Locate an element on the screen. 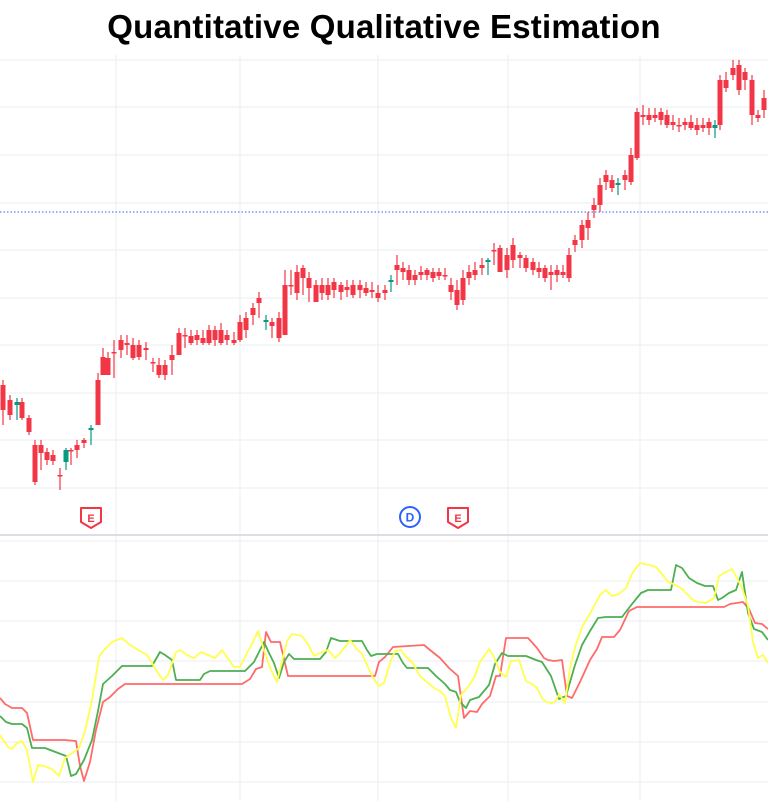  dividend-marker: D is located at coordinates (410, 517).